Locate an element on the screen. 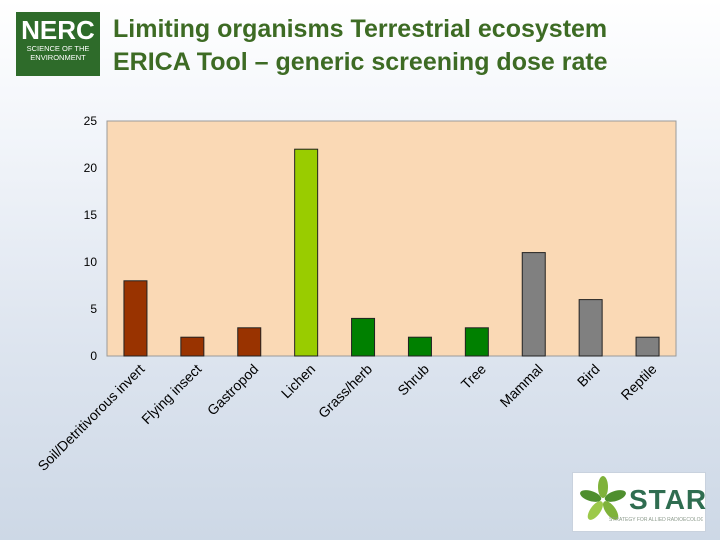  x-tick-label: Soil/Detritivorous invert is located at coordinates (90, 417).